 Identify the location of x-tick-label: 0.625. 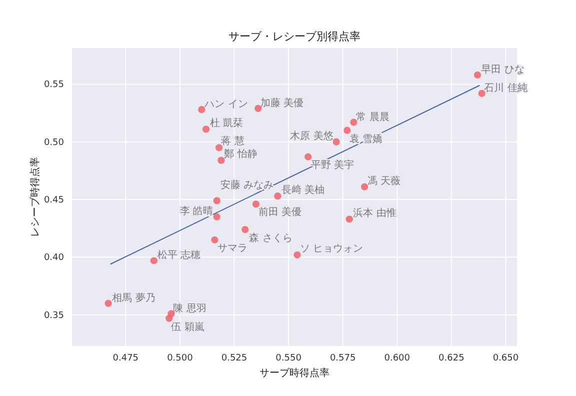
(451, 358).